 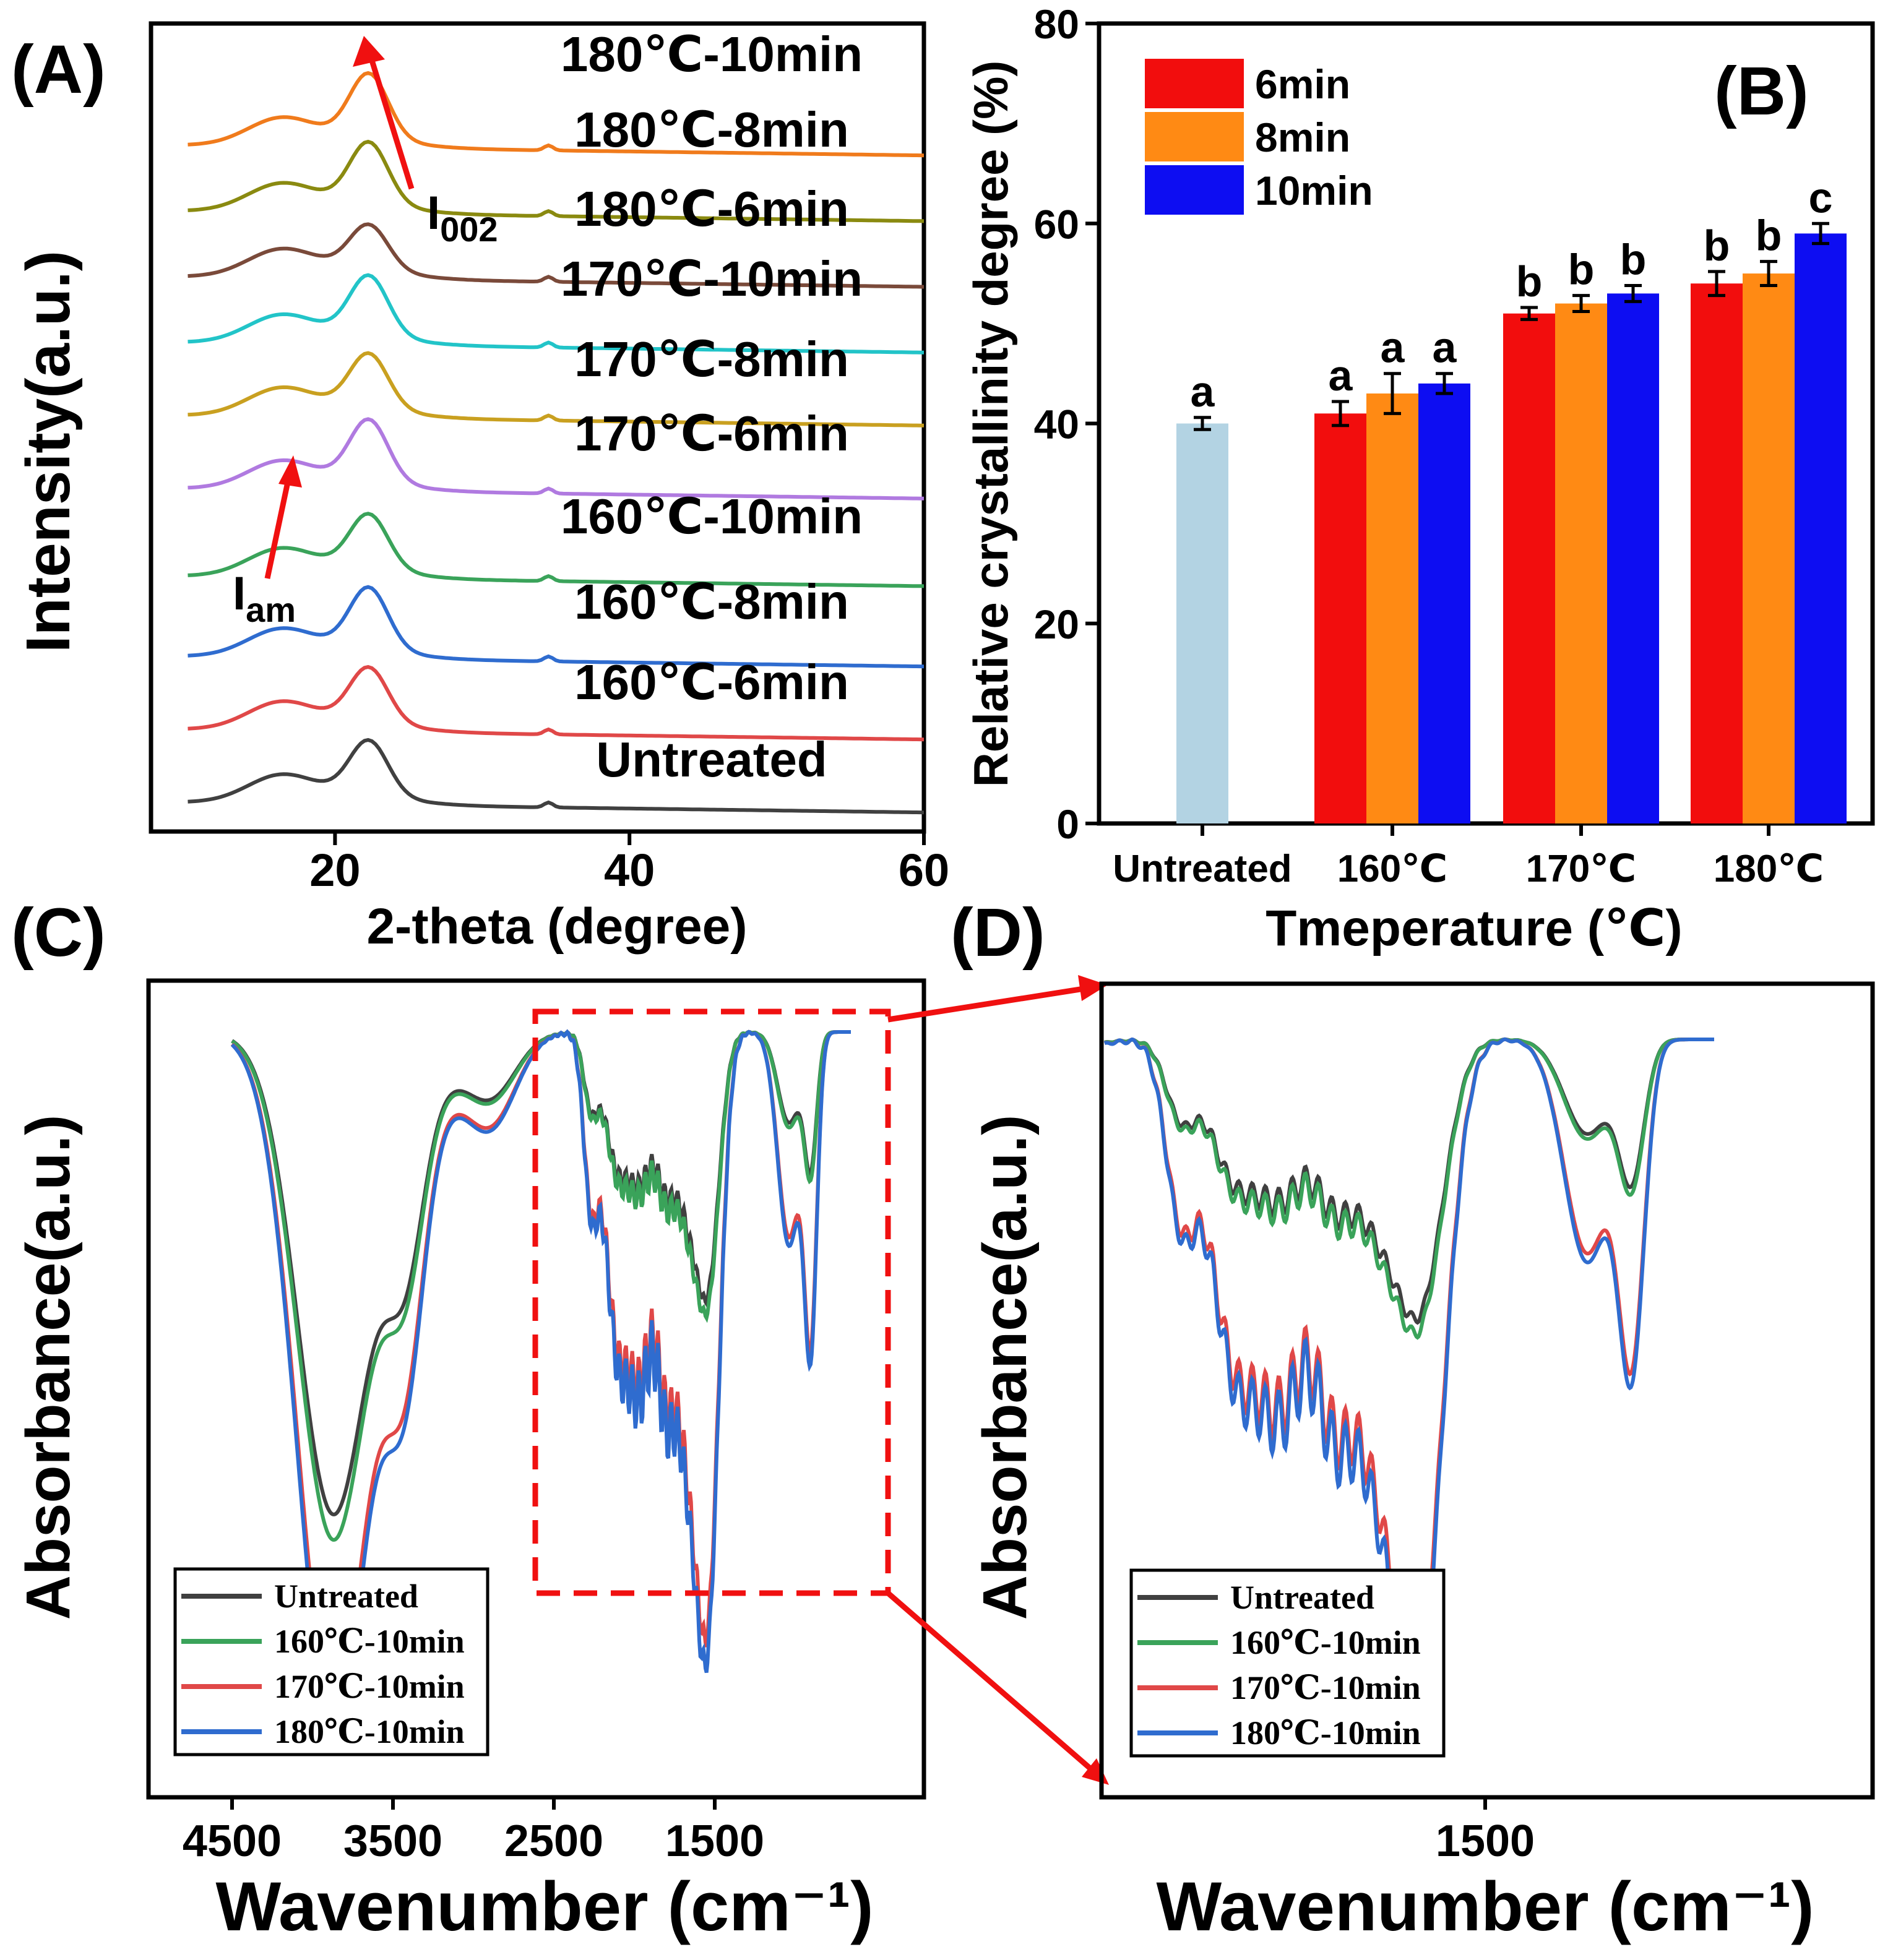 I want to click on panel-c-legend: Untreated 160℃-10min 170℃-10min 180℃-10min, so click(x=331, y=1662).